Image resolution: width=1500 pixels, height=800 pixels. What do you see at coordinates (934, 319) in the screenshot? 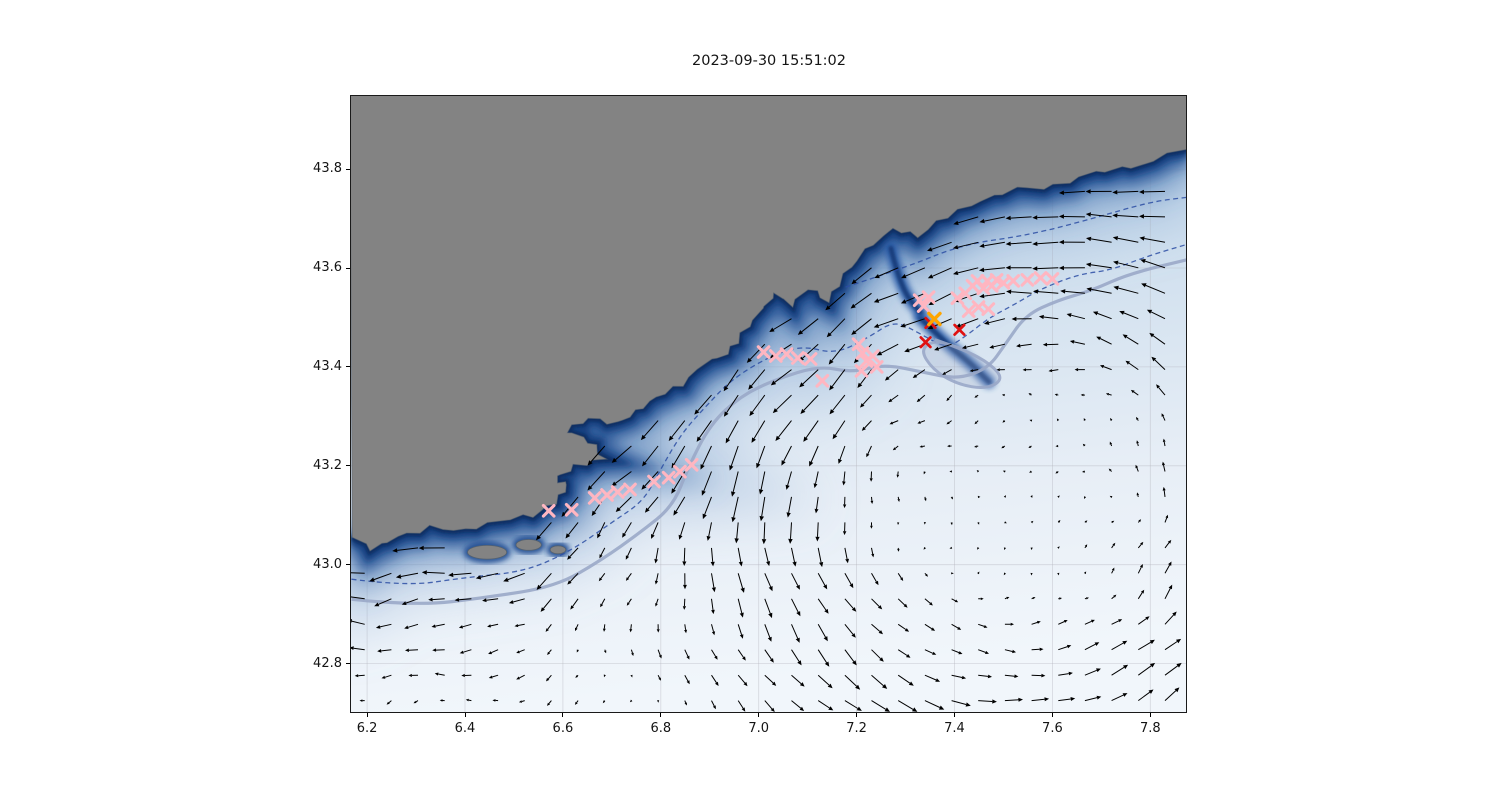
I see `orange-x-marker` at bounding box center [934, 319].